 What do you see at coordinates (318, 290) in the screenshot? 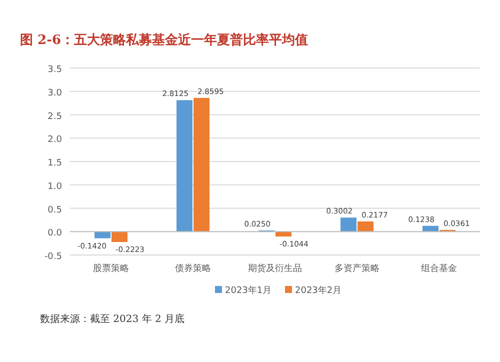
I see `legend-label: 2023年2月` at bounding box center [318, 290].